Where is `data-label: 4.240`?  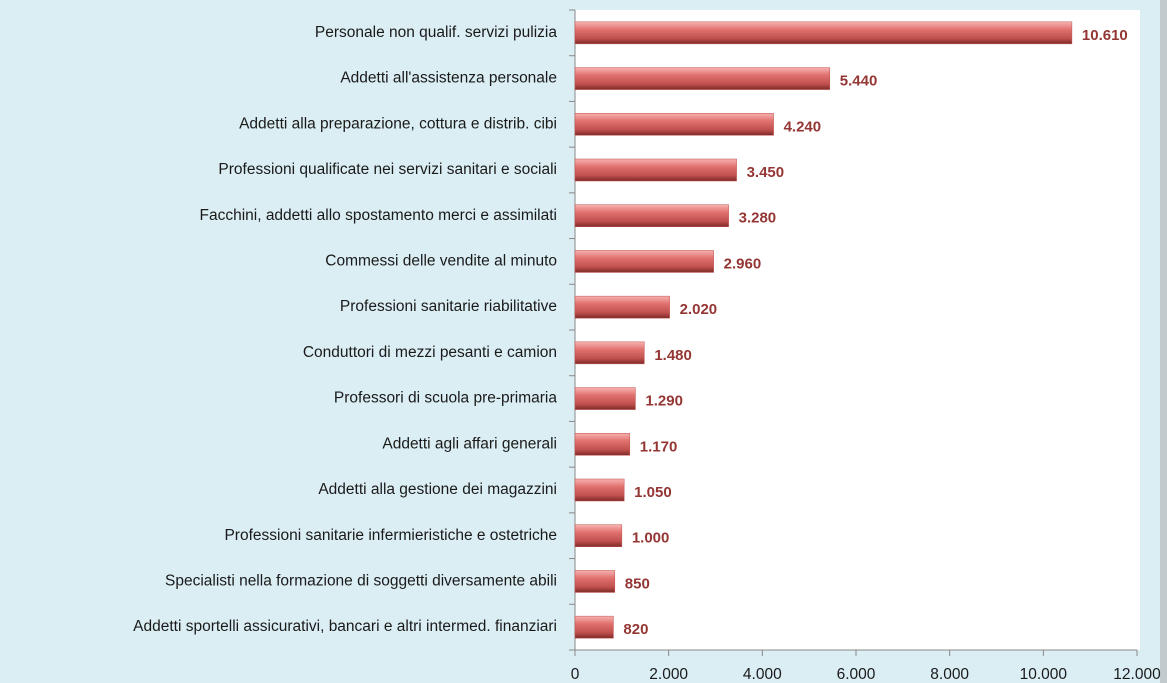 data-label: 4.240 is located at coordinates (803, 126).